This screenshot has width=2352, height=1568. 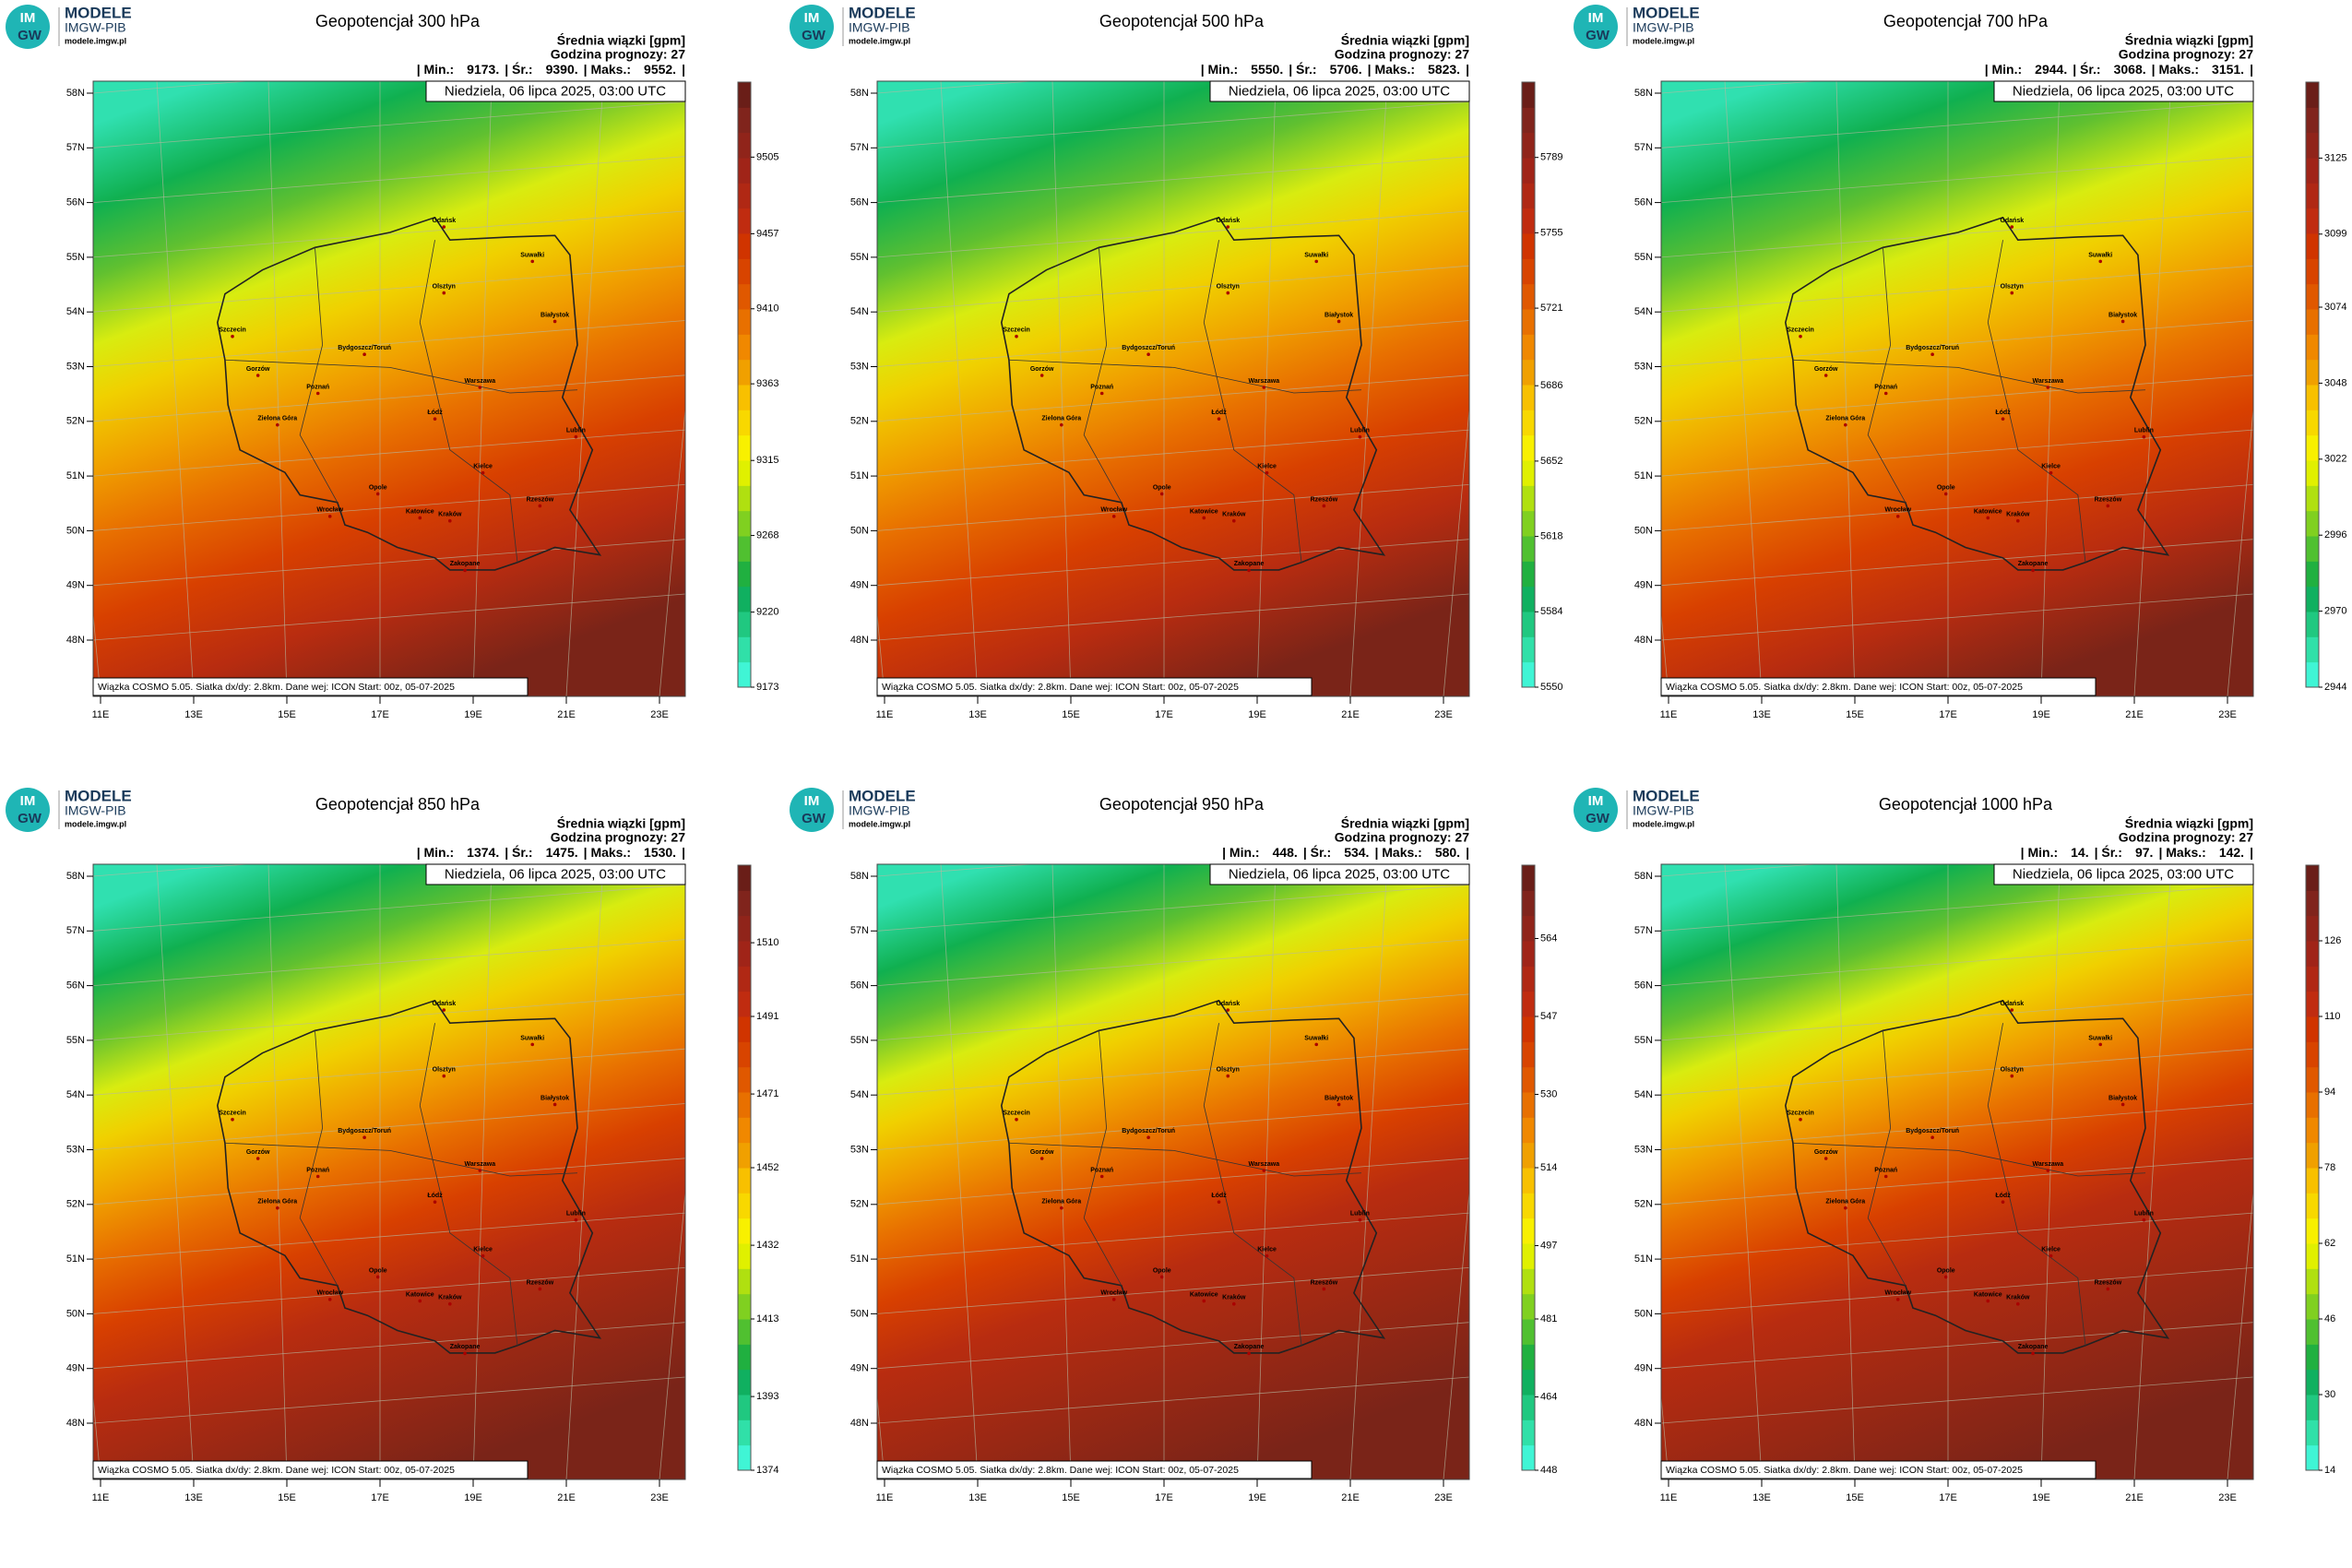 I want to click on city-label: Wrocław, so click(x=1113, y=1293).